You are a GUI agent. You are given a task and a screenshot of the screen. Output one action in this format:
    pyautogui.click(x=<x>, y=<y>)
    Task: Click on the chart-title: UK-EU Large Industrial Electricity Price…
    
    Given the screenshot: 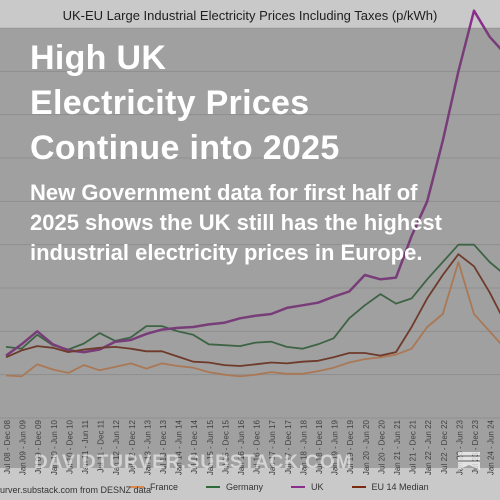 What is the action you would take?
    pyautogui.click(x=250, y=15)
    